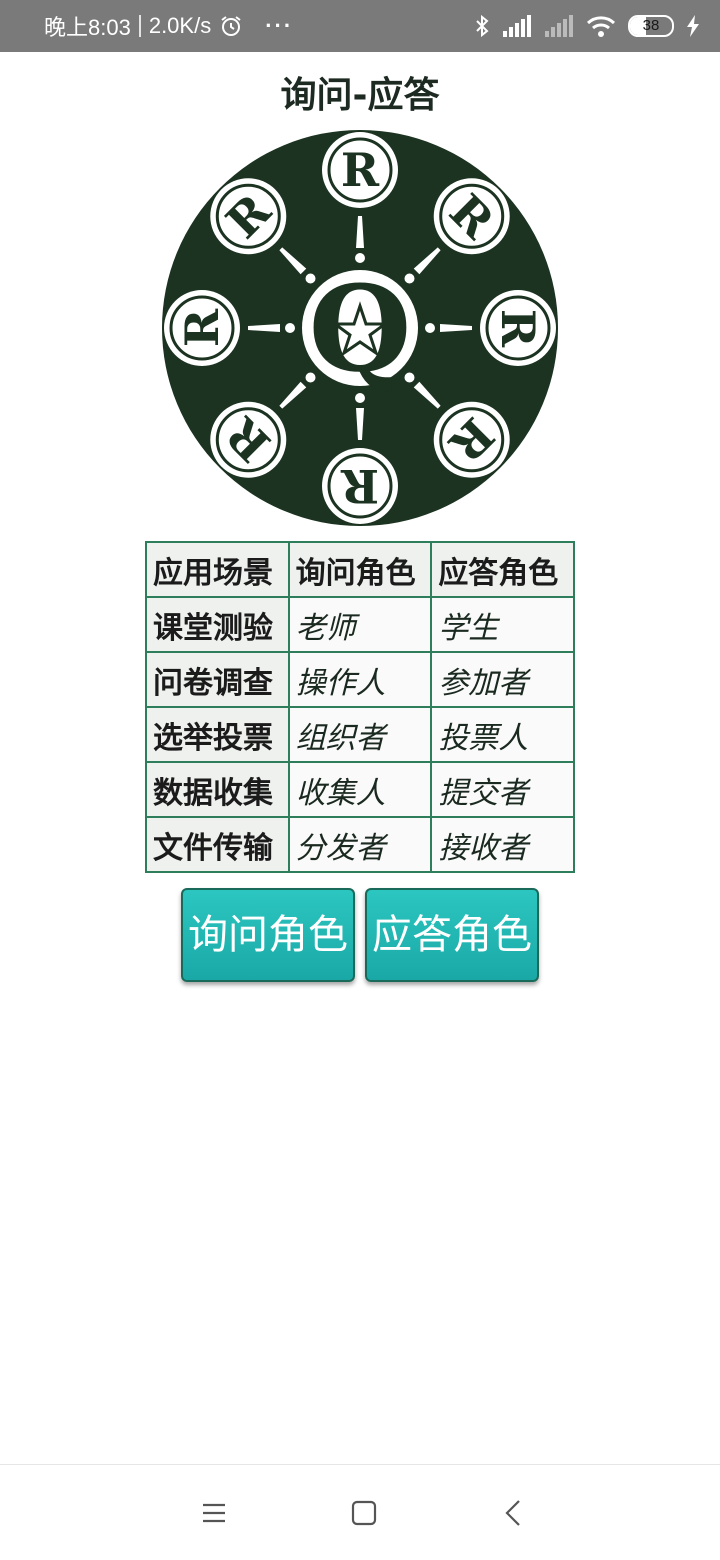  I want to click on ask-role-cell: 分发者, so click(360, 844).